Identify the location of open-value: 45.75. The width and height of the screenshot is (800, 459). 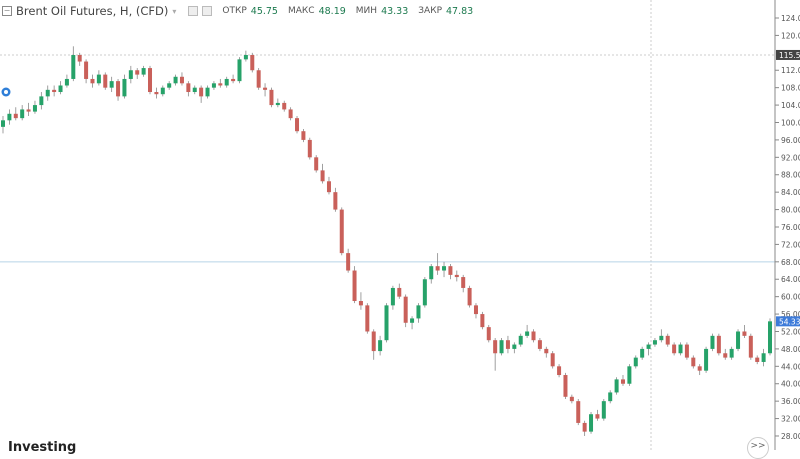
(264, 11).